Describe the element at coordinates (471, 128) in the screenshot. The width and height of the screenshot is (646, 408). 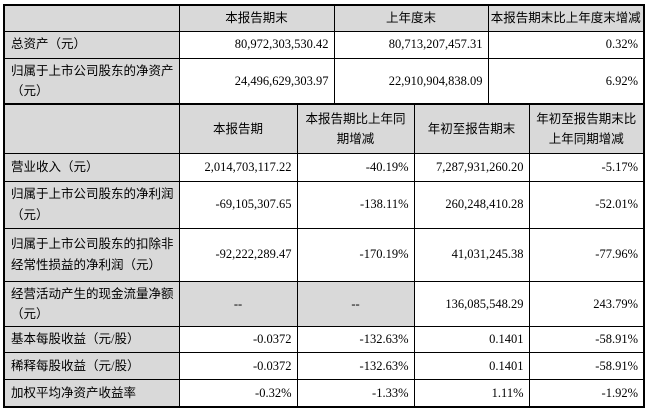
I see `col-header-year-to-date: 年初至报告期末` at that location.